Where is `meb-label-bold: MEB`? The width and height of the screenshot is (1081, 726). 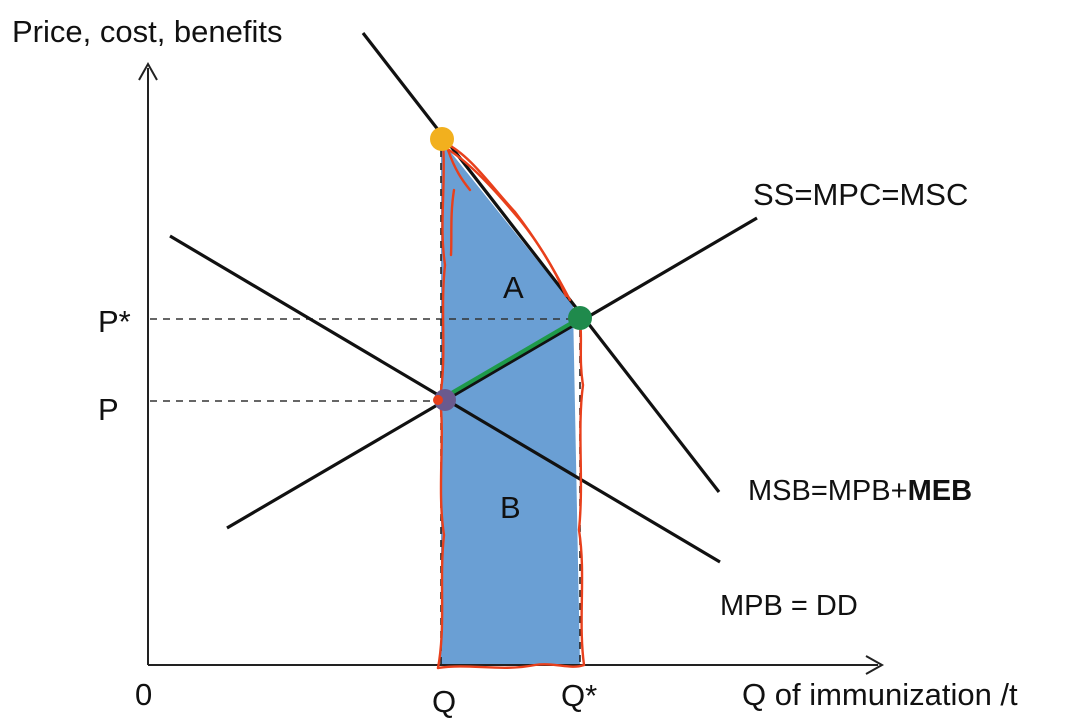
meb-label-bold: MEB is located at coordinates (940, 491).